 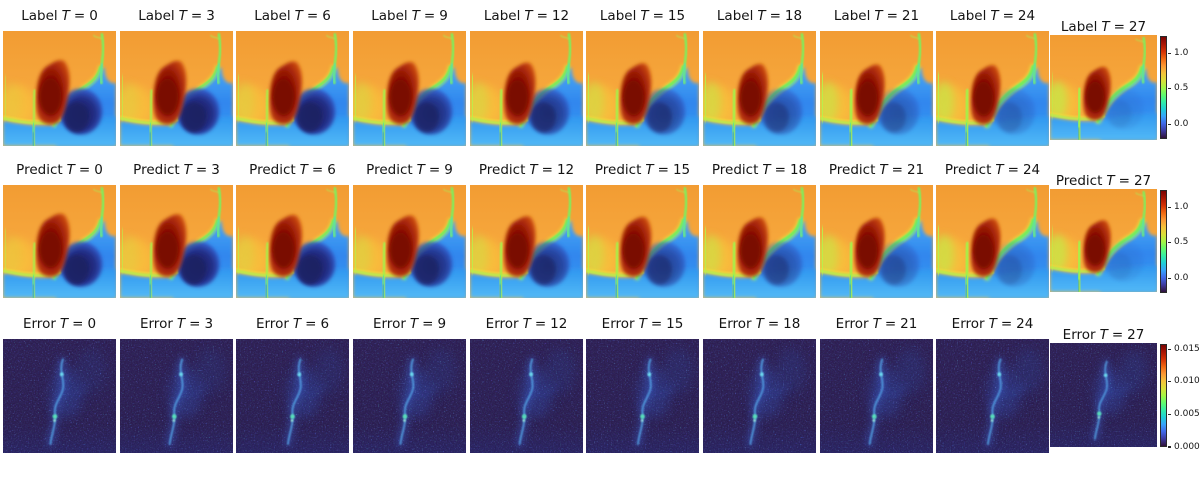 What do you see at coordinates (292, 170) in the screenshot?
I see `predict-t6-title: Predict T = 6` at bounding box center [292, 170].